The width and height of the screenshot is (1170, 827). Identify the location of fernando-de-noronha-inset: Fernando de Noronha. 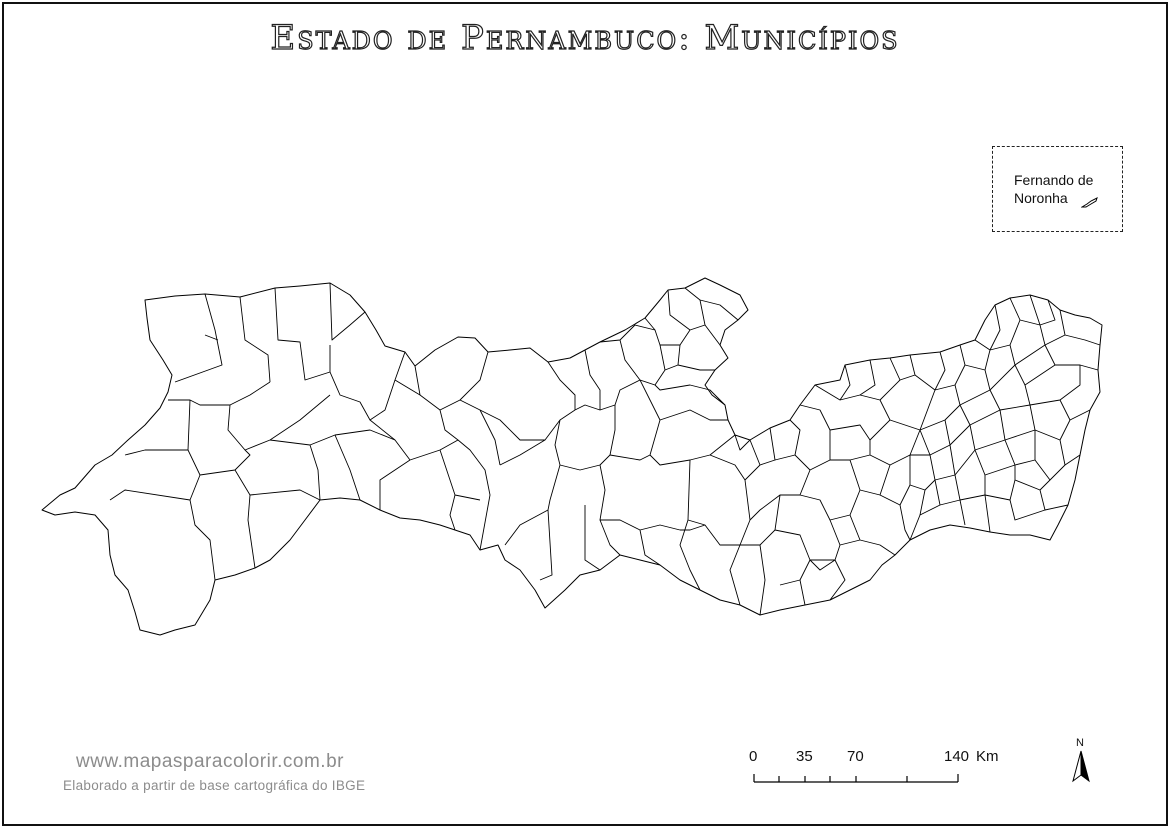
(1057, 189).